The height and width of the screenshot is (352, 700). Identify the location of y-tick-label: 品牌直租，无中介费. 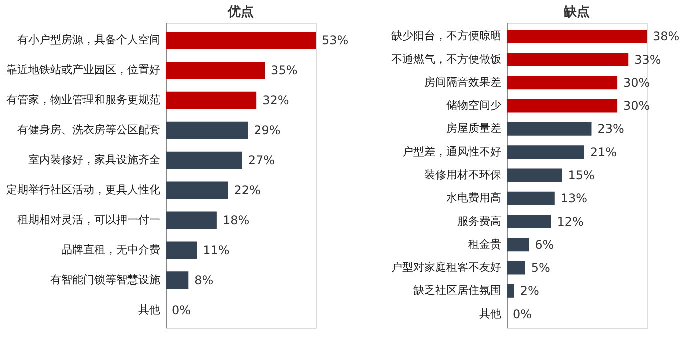
(111, 249).